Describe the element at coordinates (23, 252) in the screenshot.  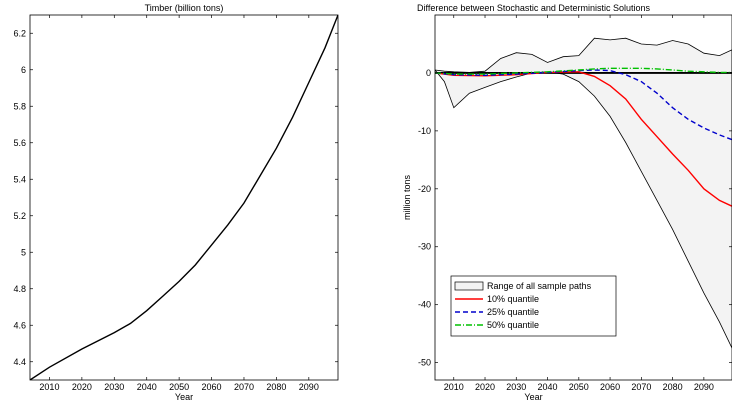
I see `chart1-ytick-label: 5` at that location.